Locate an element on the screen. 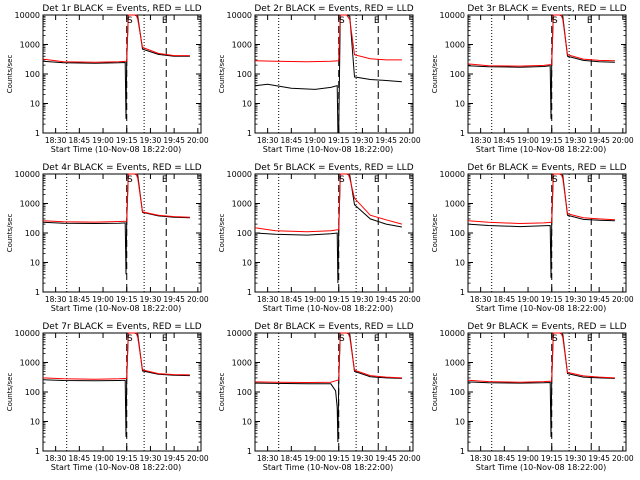 Image resolution: width=640 pixels, height=480 pixels. panel-title: Det 2r BLACK = Events, RED = LLD is located at coordinates (333, 9).